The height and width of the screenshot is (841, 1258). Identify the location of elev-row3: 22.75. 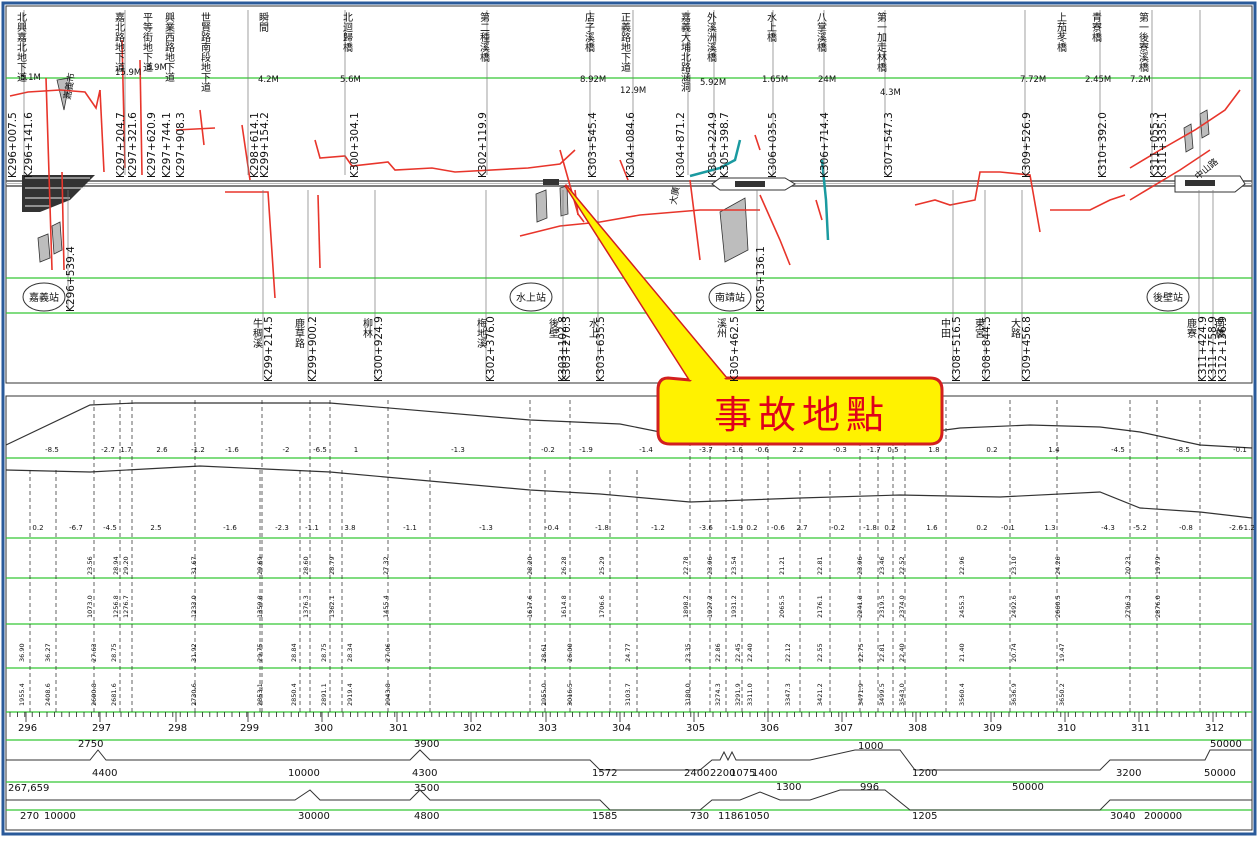
(861, 652).